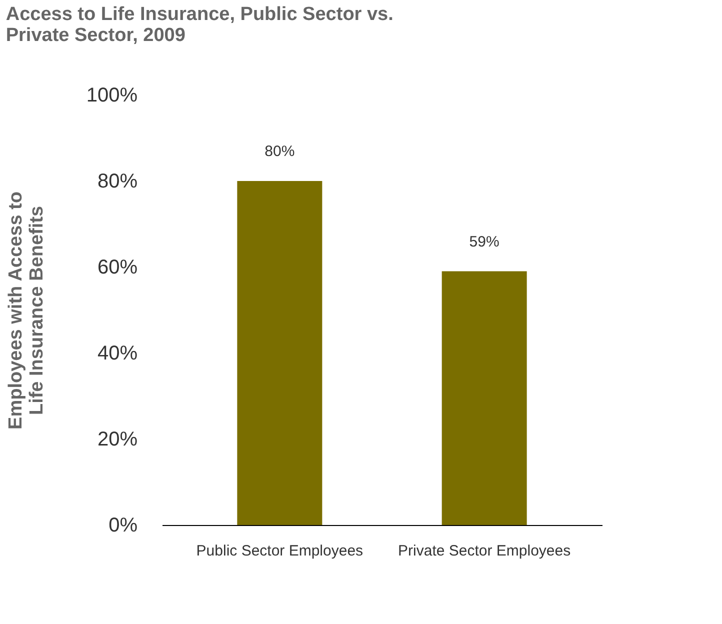 This screenshot has height=624, width=722. What do you see at coordinates (484, 241) in the screenshot?
I see `data-label: 59%` at bounding box center [484, 241].